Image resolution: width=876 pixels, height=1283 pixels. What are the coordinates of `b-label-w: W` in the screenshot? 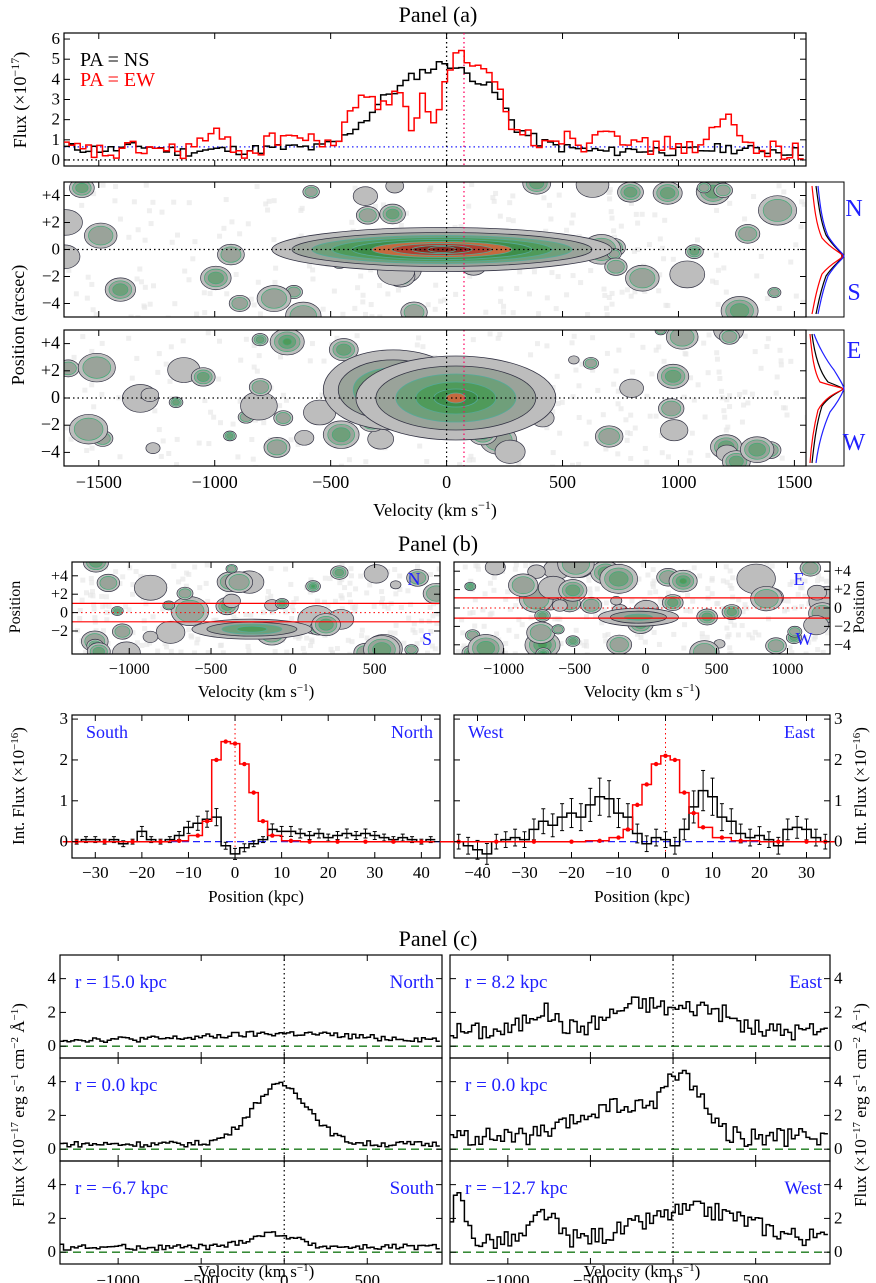 It's located at (804, 639).